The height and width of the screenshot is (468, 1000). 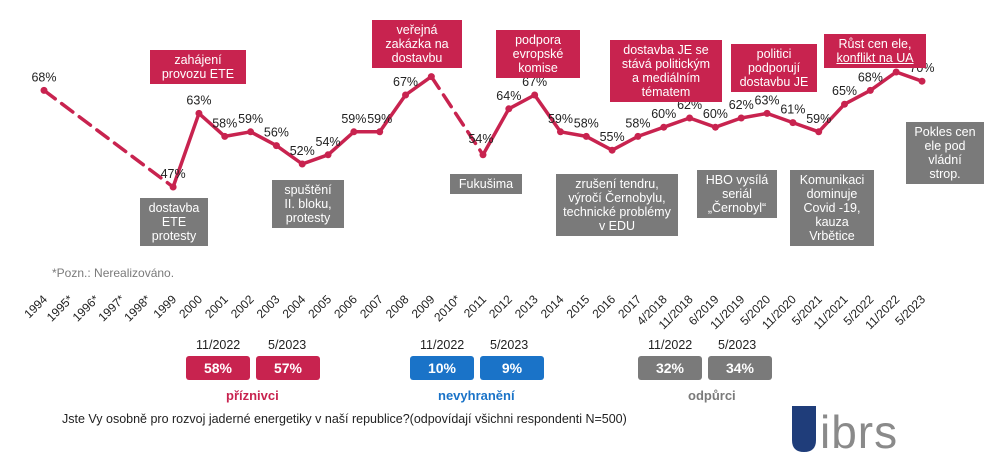 What do you see at coordinates (276, 133) in the screenshot?
I see `data-label: 56%` at bounding box center [276, 133].